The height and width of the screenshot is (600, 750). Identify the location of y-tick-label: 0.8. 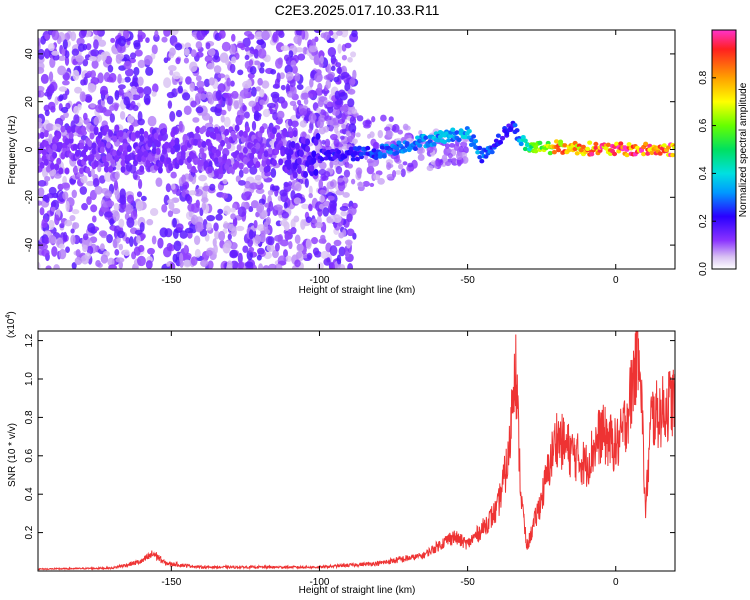
(29, 417).